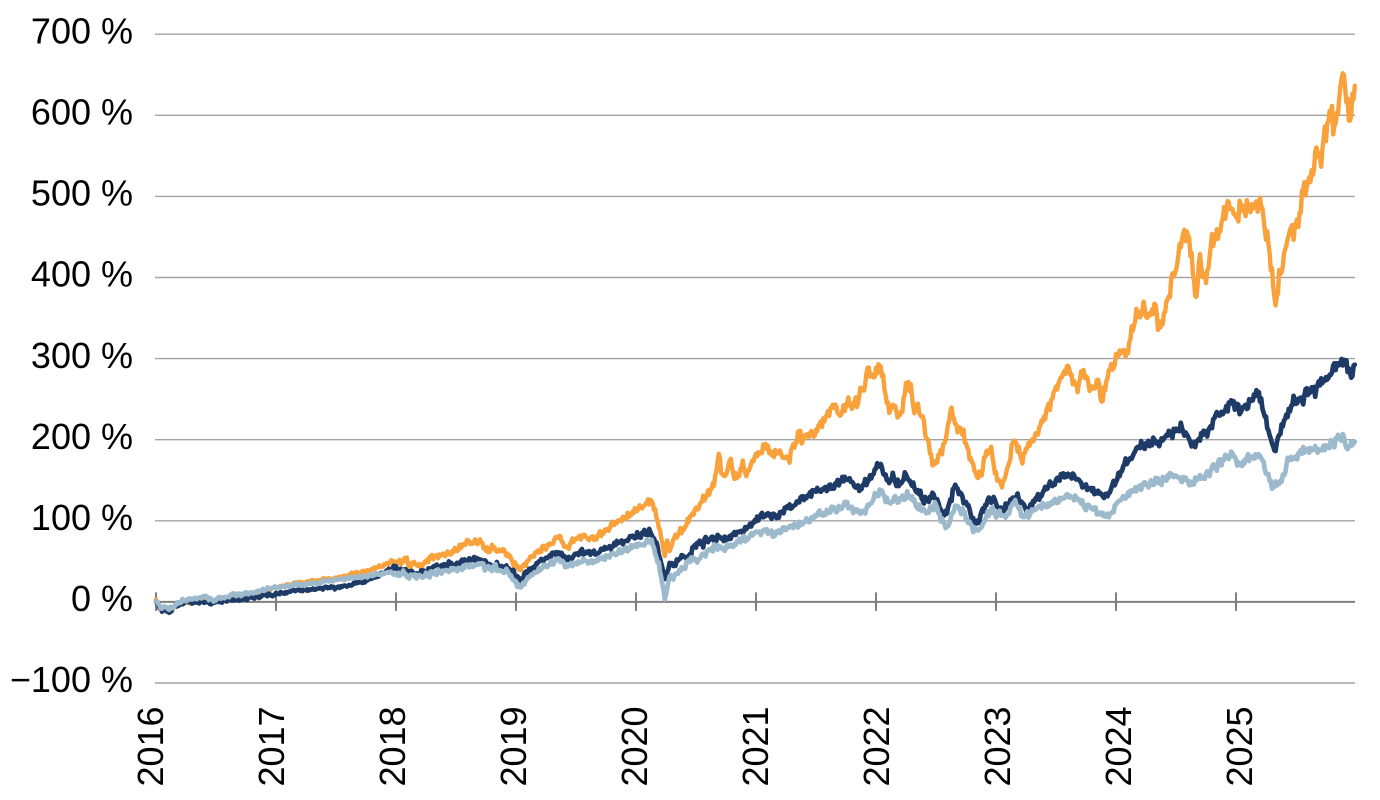  Describe the element at coordinates (82, 112) in the screenshot. I see `svg-text: 600 %` at that location.